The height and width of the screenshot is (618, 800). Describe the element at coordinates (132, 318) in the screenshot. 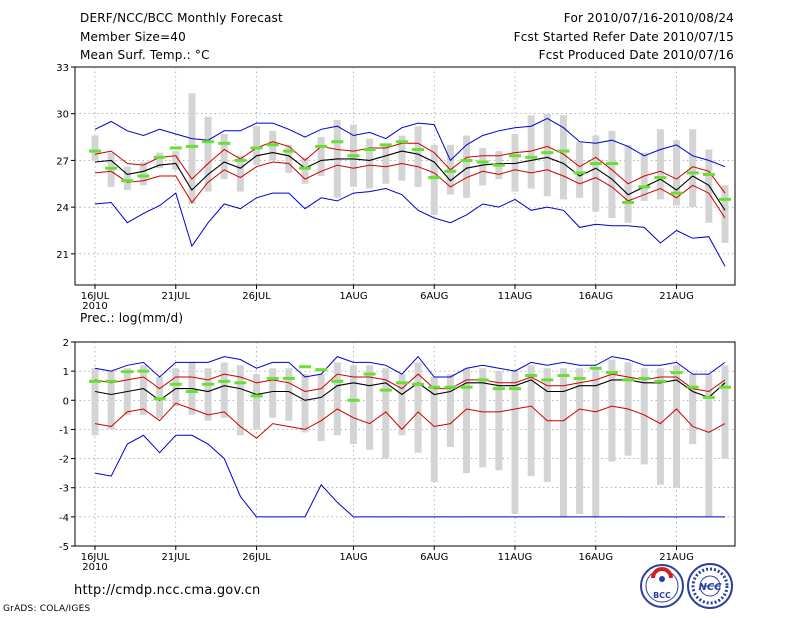

I see `lower-variable-label: Prec.: log(mm/d)` at that location.